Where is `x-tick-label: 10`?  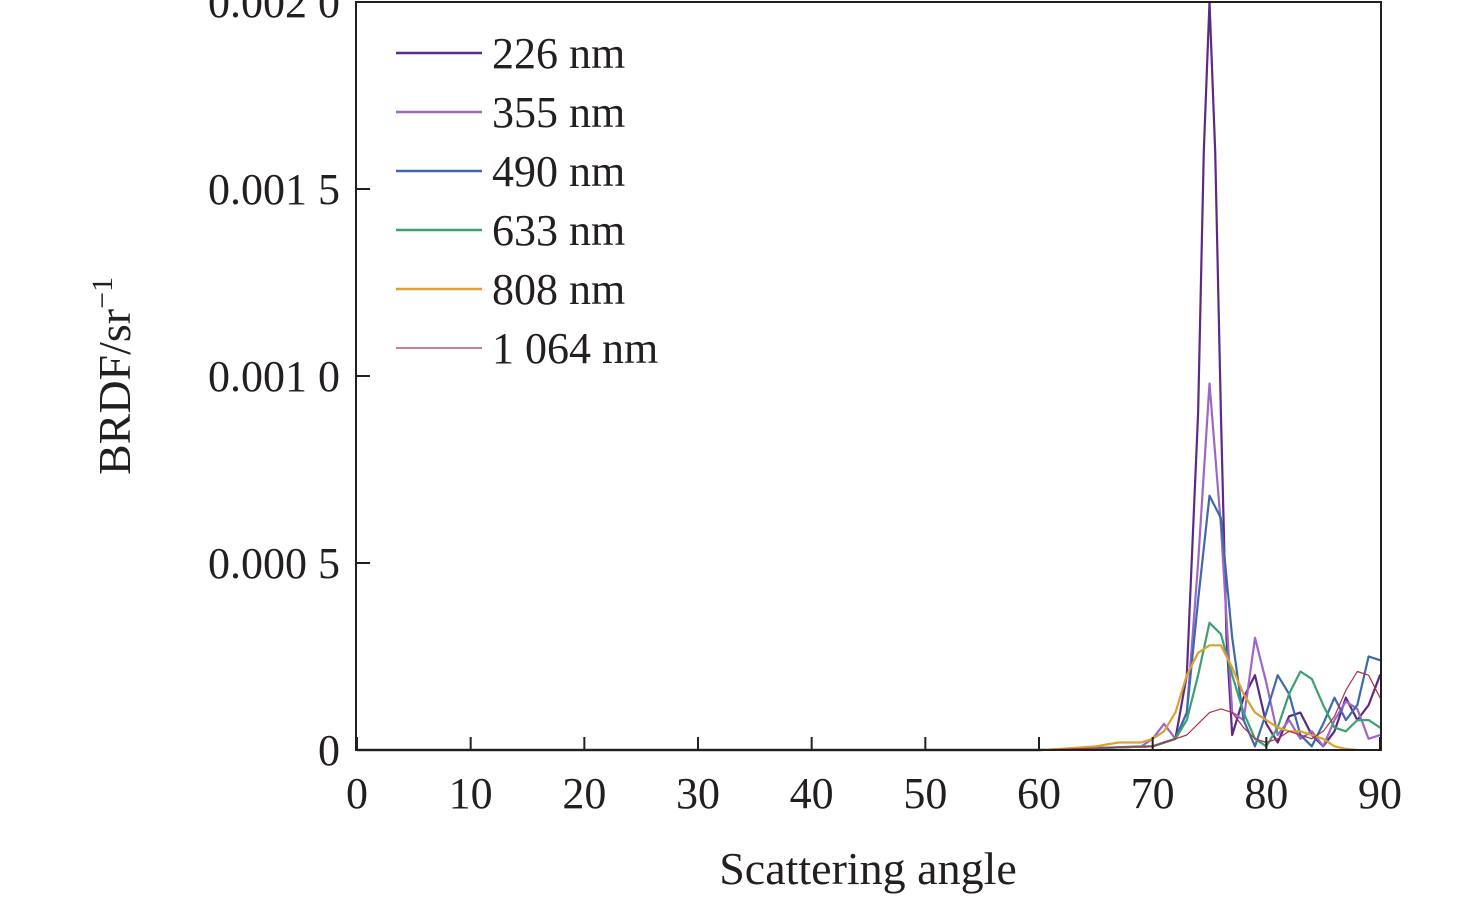 x-tick-label: 10 is located at coordinates (471, 793).